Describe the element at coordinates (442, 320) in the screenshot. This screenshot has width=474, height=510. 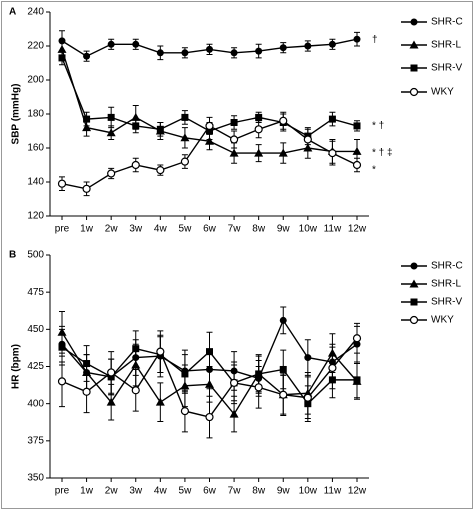
I see `legend-label: WKY` at that location.